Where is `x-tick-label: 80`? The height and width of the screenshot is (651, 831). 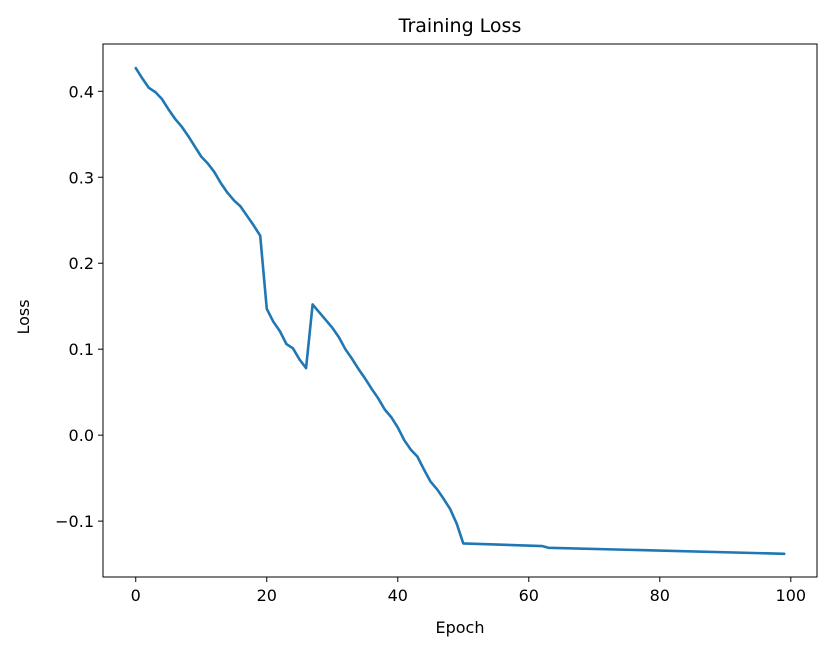 x-tick-label: 80 is located at coordinates (660, 595).